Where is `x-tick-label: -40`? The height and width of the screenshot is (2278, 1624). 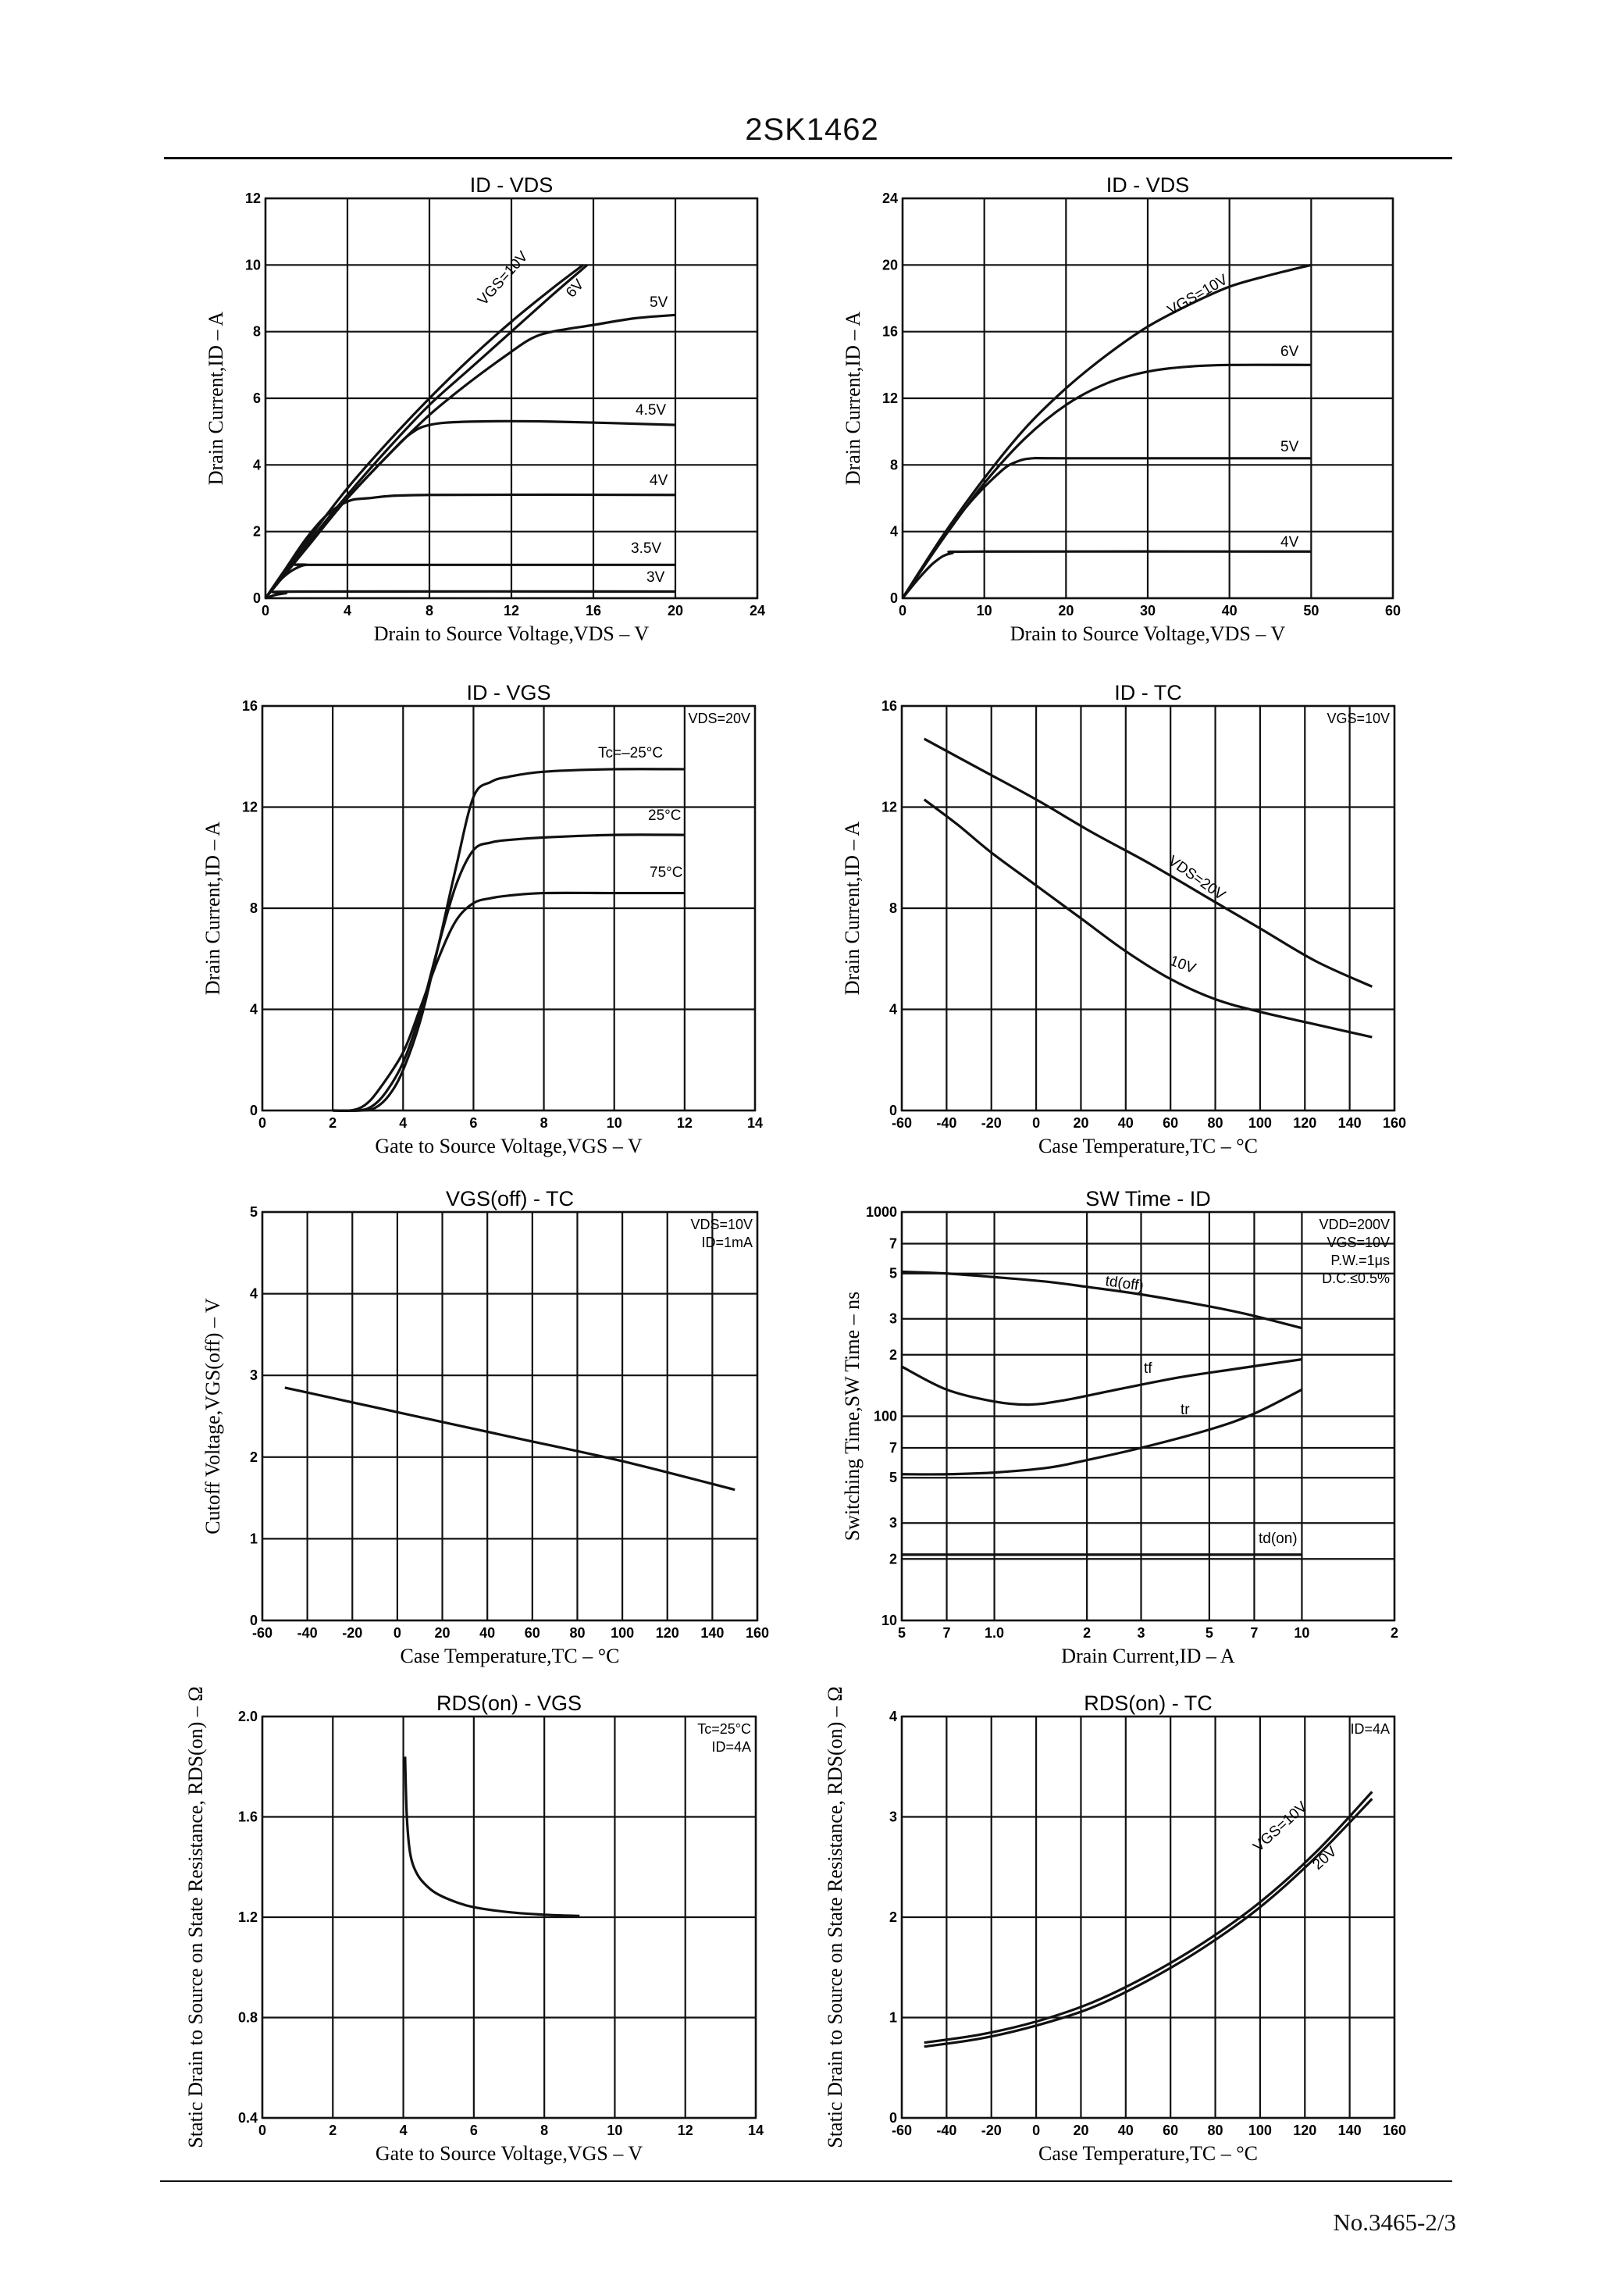
x-tick-label: -40 is located at coordinates (946, 1123).